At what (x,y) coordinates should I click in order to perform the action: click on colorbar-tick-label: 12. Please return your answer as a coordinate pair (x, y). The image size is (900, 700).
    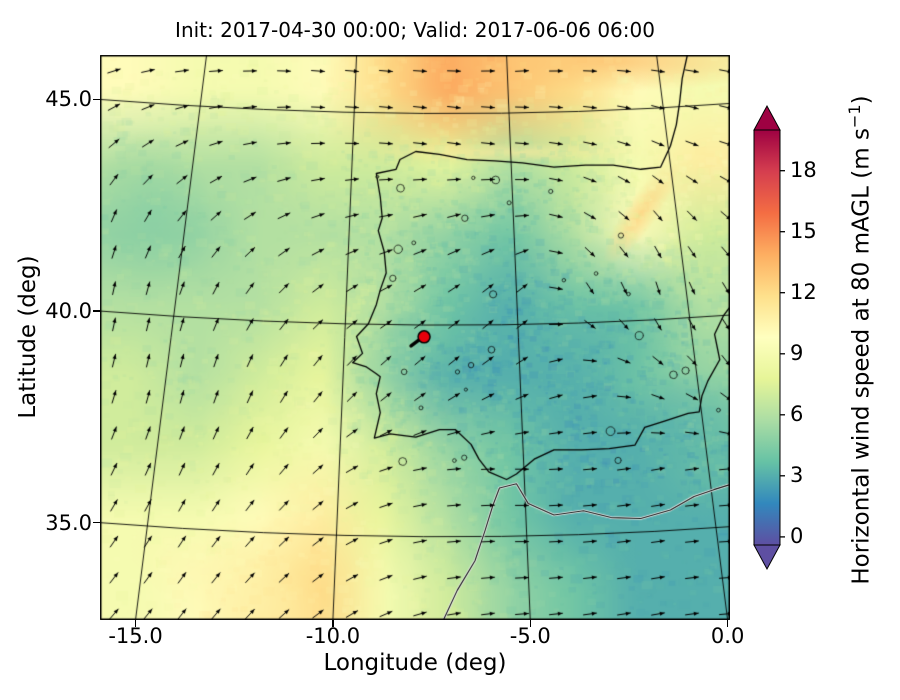
    Looking at the image, I should click on (803, 291).